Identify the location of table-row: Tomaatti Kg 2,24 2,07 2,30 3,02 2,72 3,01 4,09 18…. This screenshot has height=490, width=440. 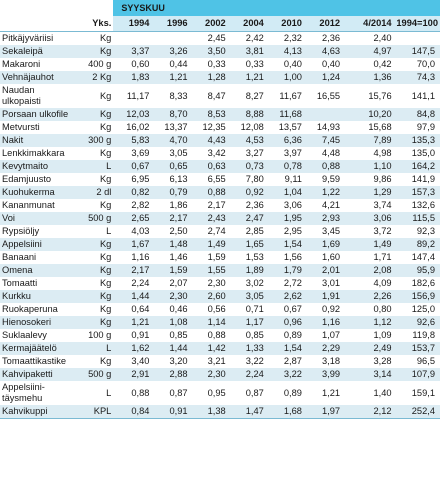
(220, 283).